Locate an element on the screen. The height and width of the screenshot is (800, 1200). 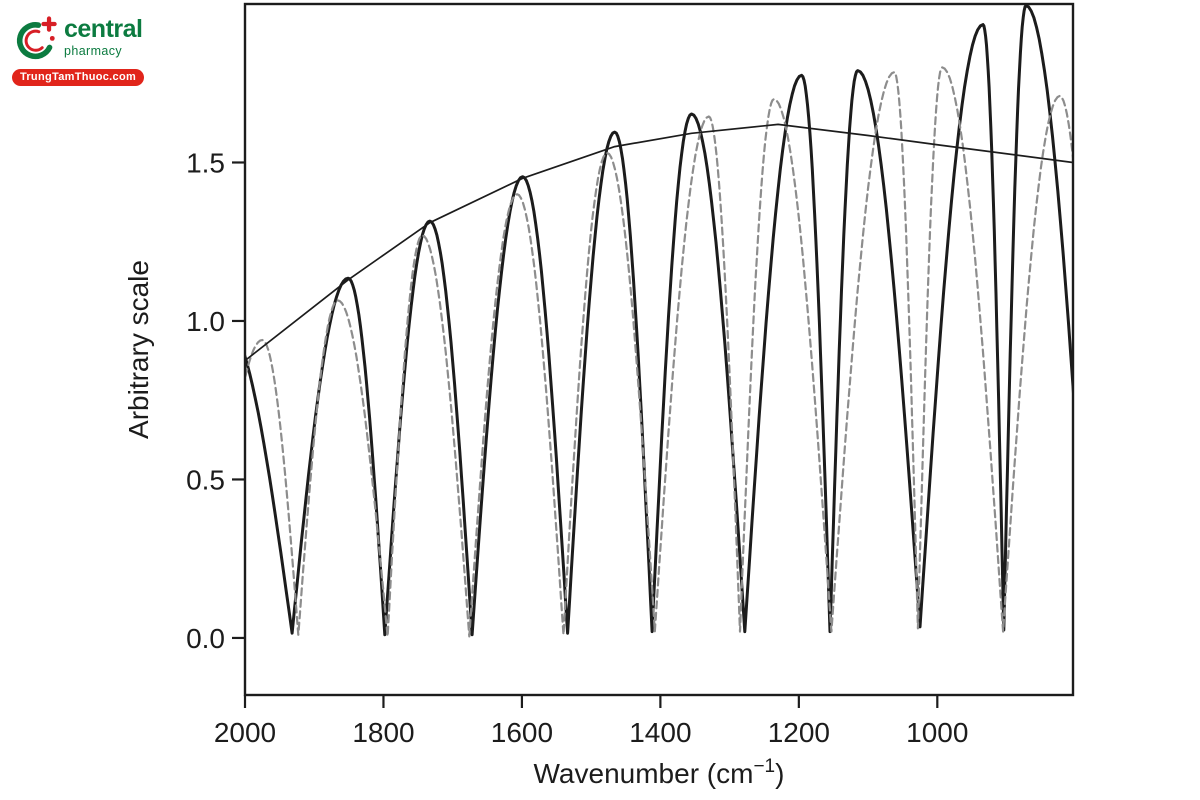
plus-icon is located at coordinates (49, 24).